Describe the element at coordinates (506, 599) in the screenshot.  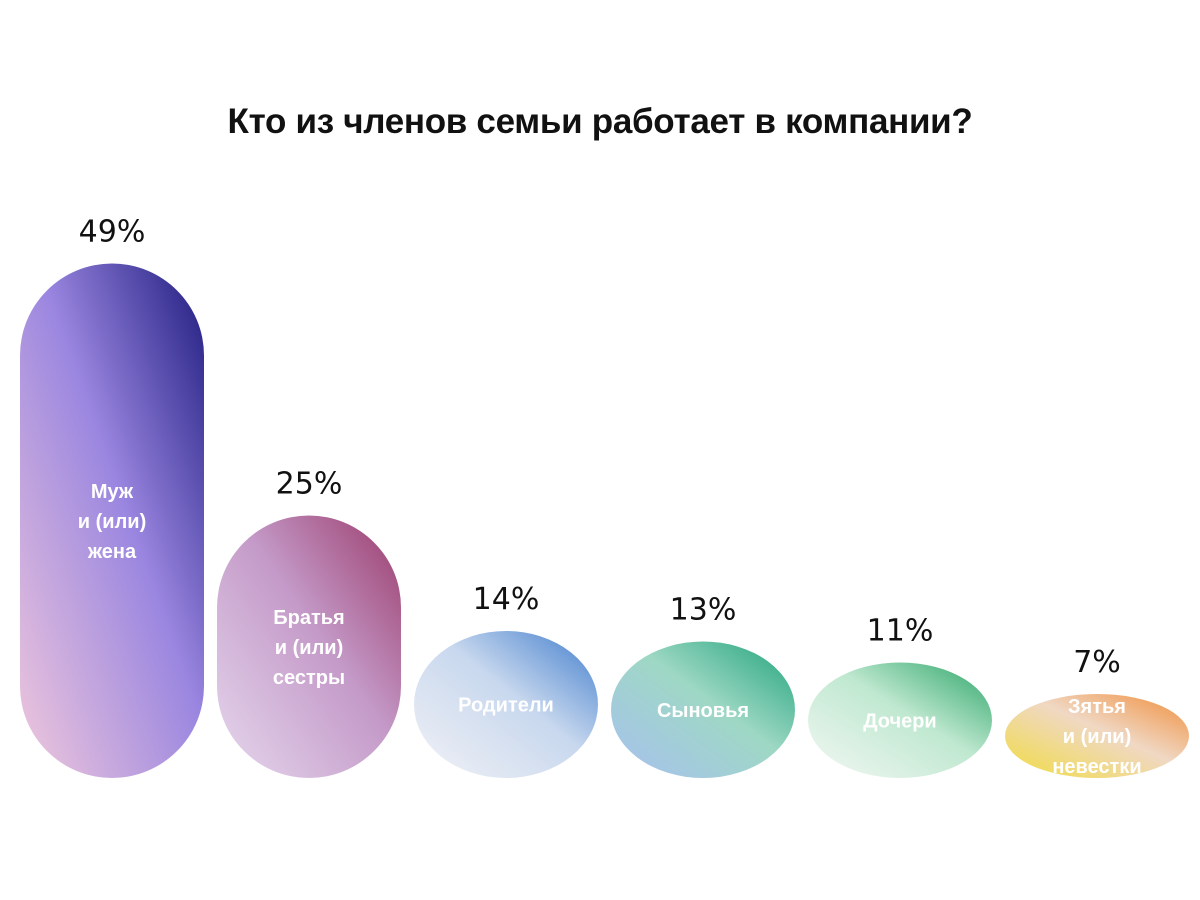
I see `value-label-3: 14%` at that location.